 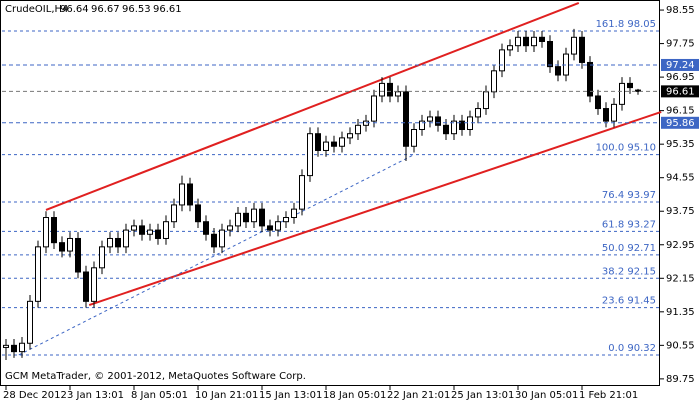 I want to click on fib-label: 161.8 98.05, so click(x=626, y=24).